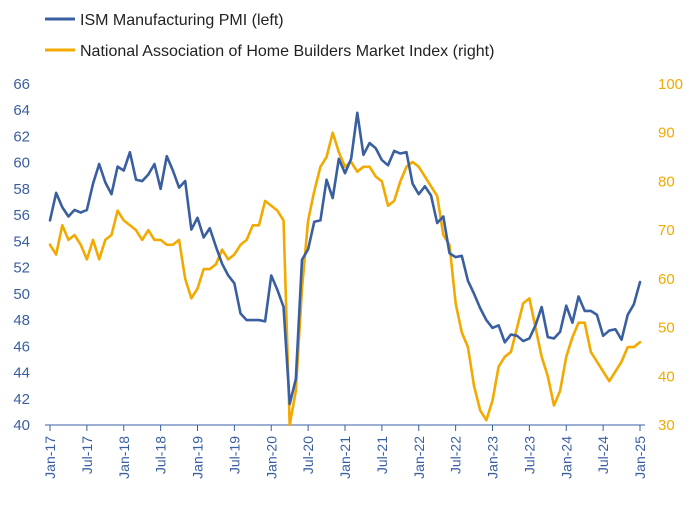  I want to click on right-tick-label: 30, so click(666, 425).